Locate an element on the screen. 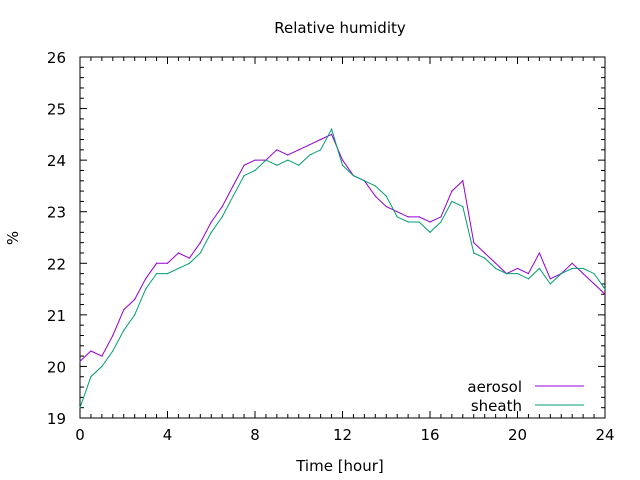 This screenshot has height=480, width=640. y-tick-label: 22 is located at coordinates (56, 264).